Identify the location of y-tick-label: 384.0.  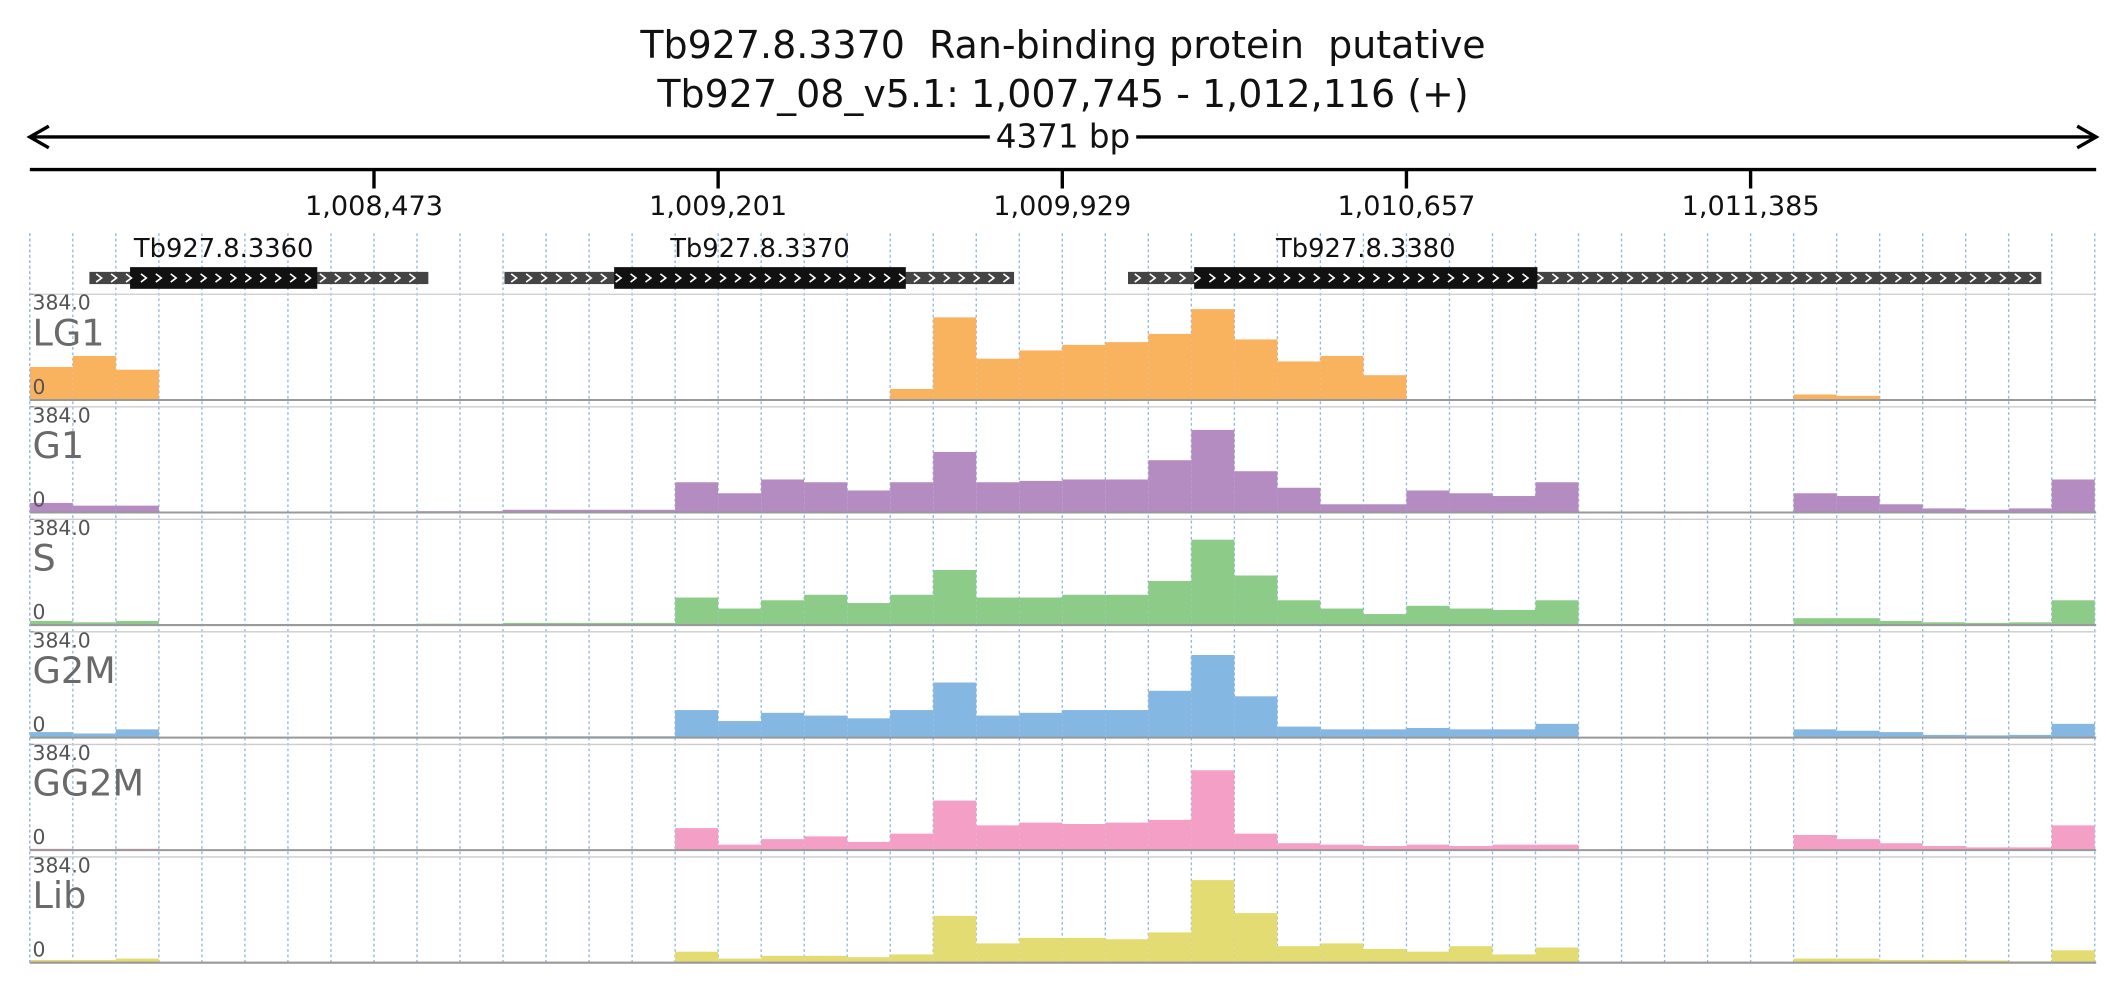
(62, 753).